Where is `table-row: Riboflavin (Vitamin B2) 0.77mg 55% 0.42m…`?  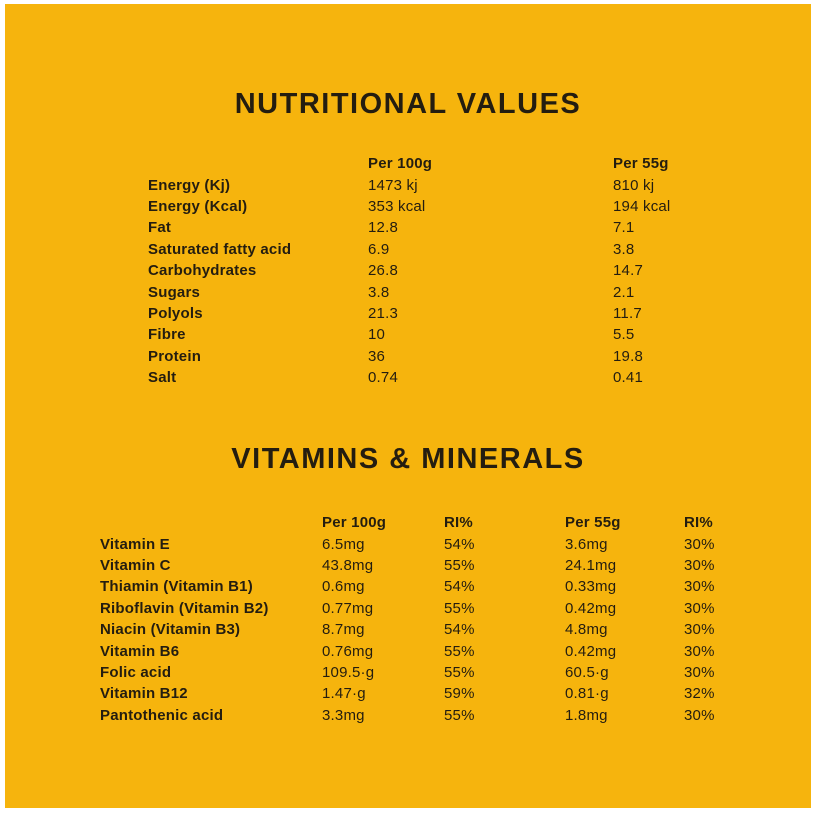 table-row: Riboflavin (Vitamin B2) 0.77mg 55% 0.42m… is located at coordinates (437, 608).